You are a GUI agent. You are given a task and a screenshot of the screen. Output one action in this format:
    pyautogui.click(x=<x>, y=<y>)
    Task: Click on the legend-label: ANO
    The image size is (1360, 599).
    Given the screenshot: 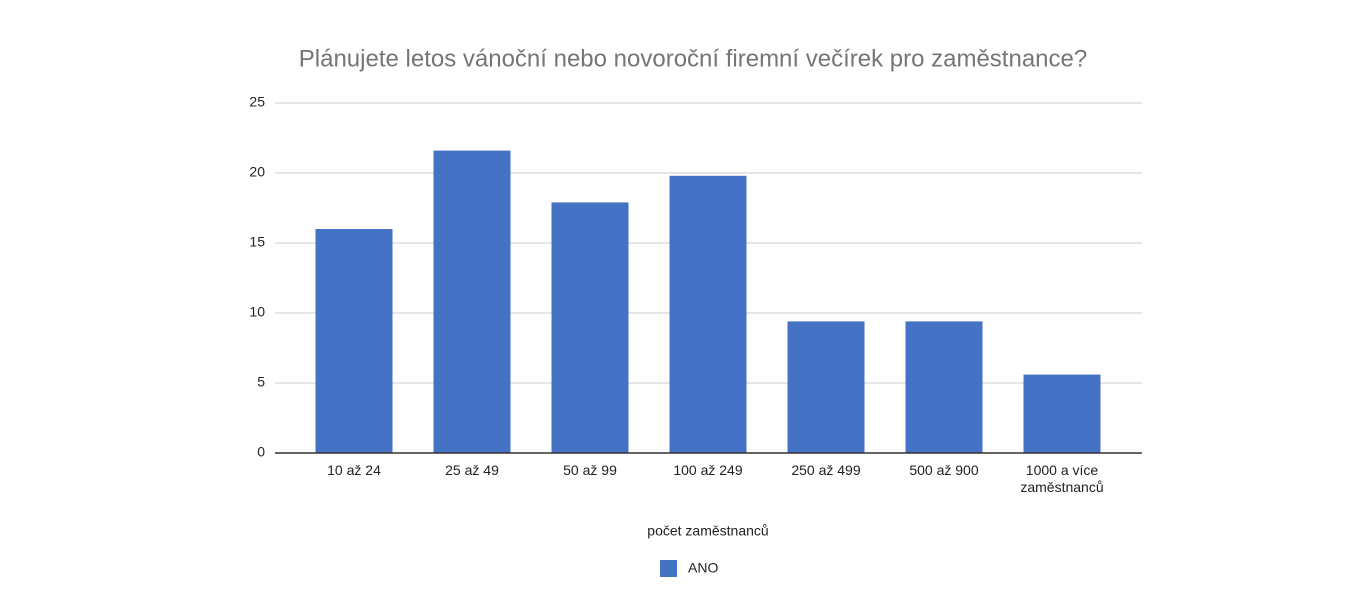 What is the action you would take?
    pyautogui.click(x=703, y=568)
    